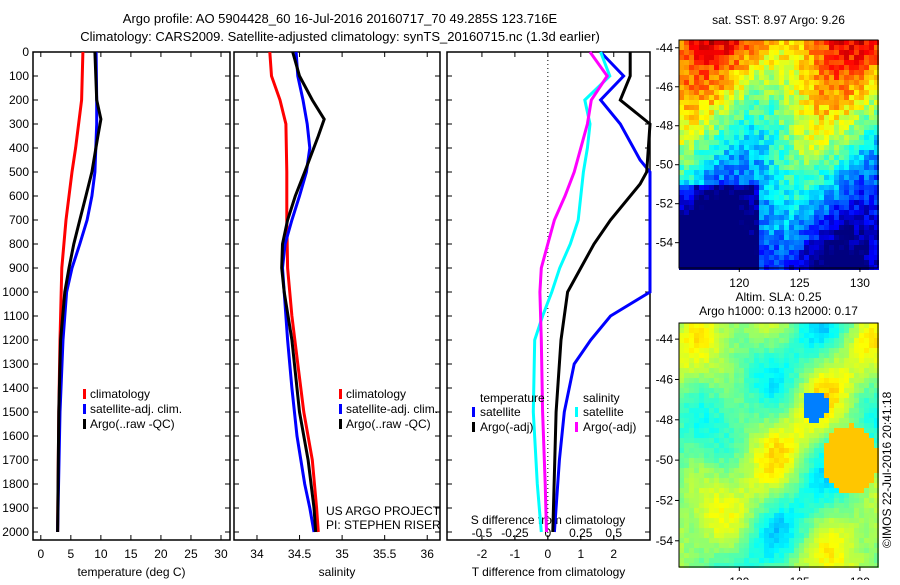 The height and width of the screenshot is (585, 900). What do you see at coordinates (19, 124) in the screenshot?
I see `y-tick-label: 300` at bounding box center [19, 124].